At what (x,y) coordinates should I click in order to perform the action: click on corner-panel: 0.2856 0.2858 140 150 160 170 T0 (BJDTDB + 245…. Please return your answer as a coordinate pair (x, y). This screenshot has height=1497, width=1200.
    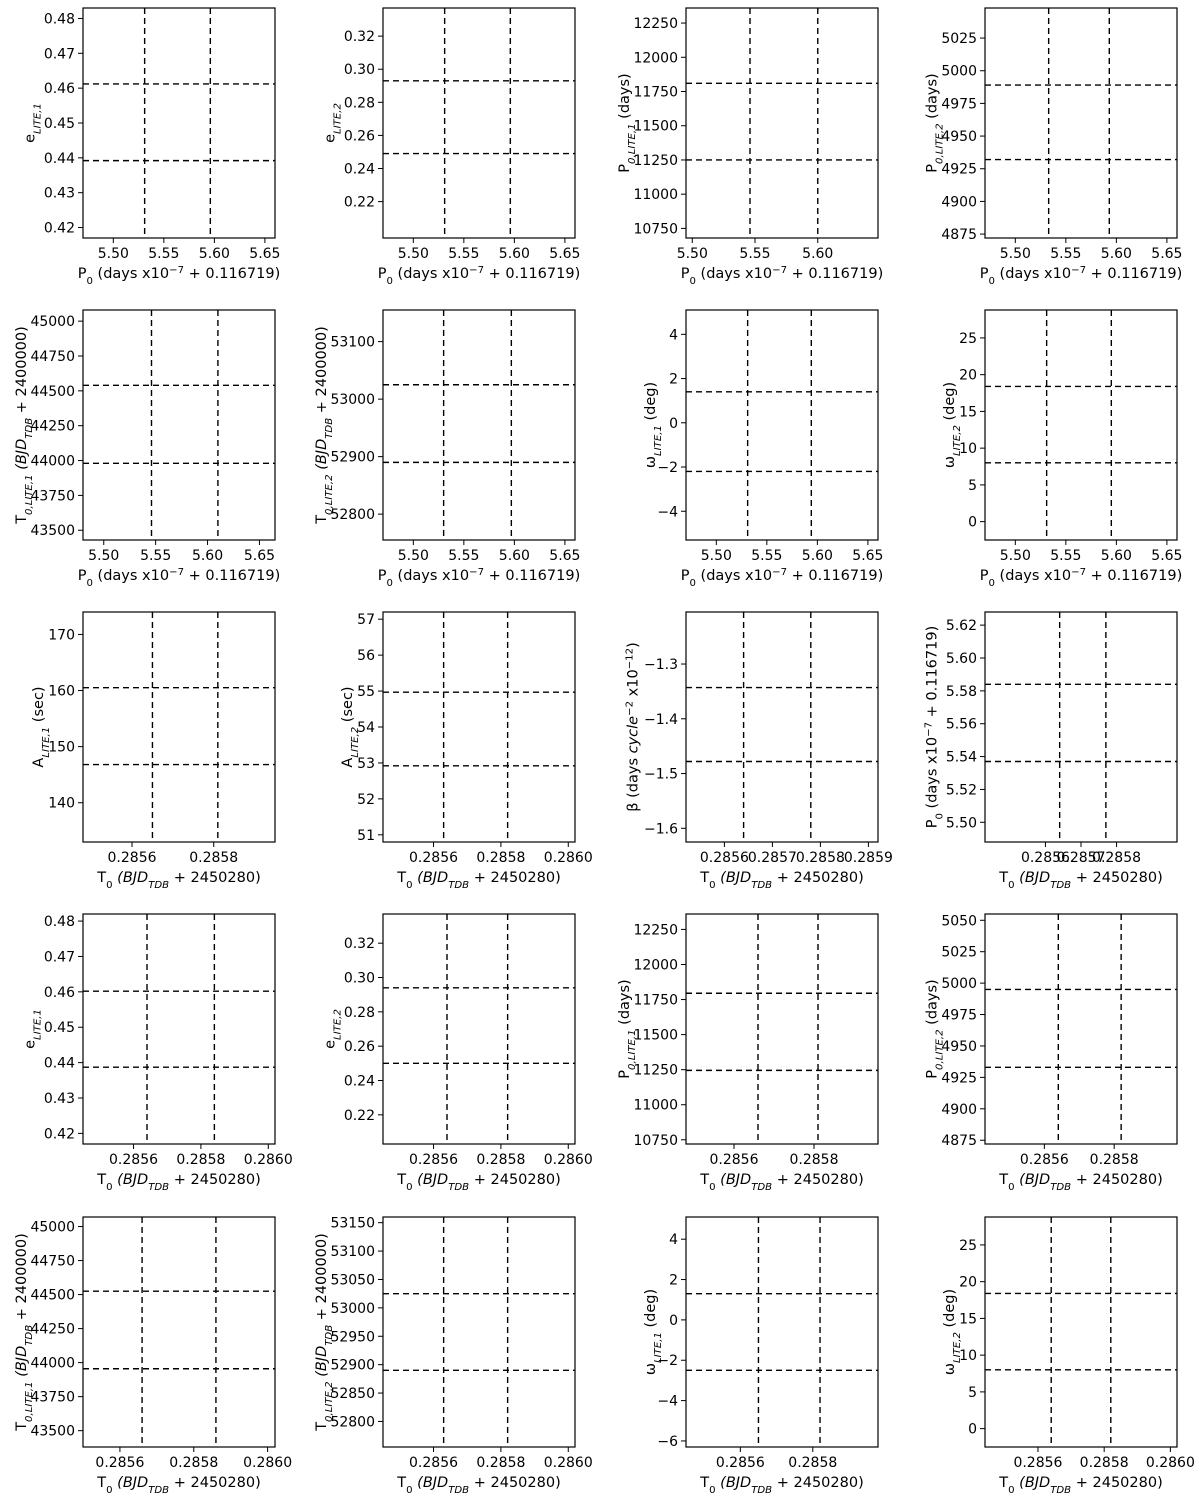
    Looking at the image, I should click on (153, 751).